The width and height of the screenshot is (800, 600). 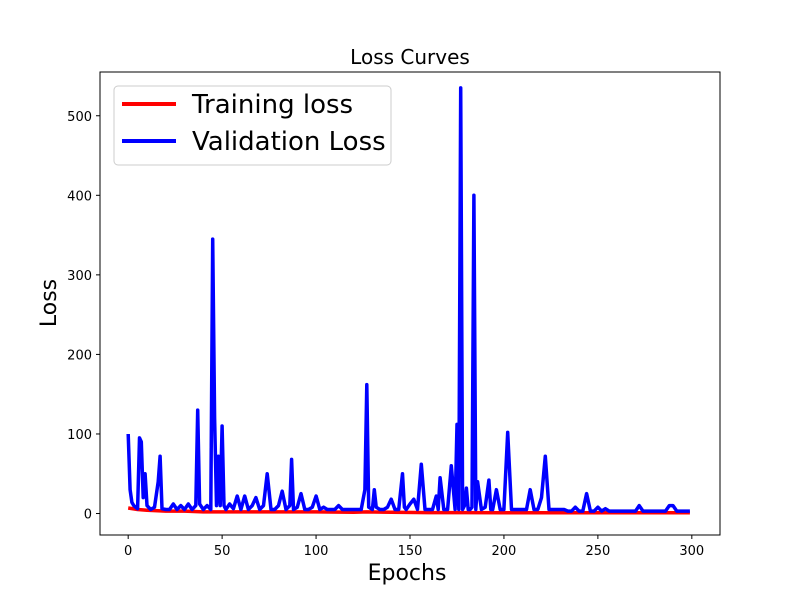 What do you see at coordinates (252, 125) in the screenshot?
I see `legend: Training loss Validation Loss` at bounding box center [252, 125].